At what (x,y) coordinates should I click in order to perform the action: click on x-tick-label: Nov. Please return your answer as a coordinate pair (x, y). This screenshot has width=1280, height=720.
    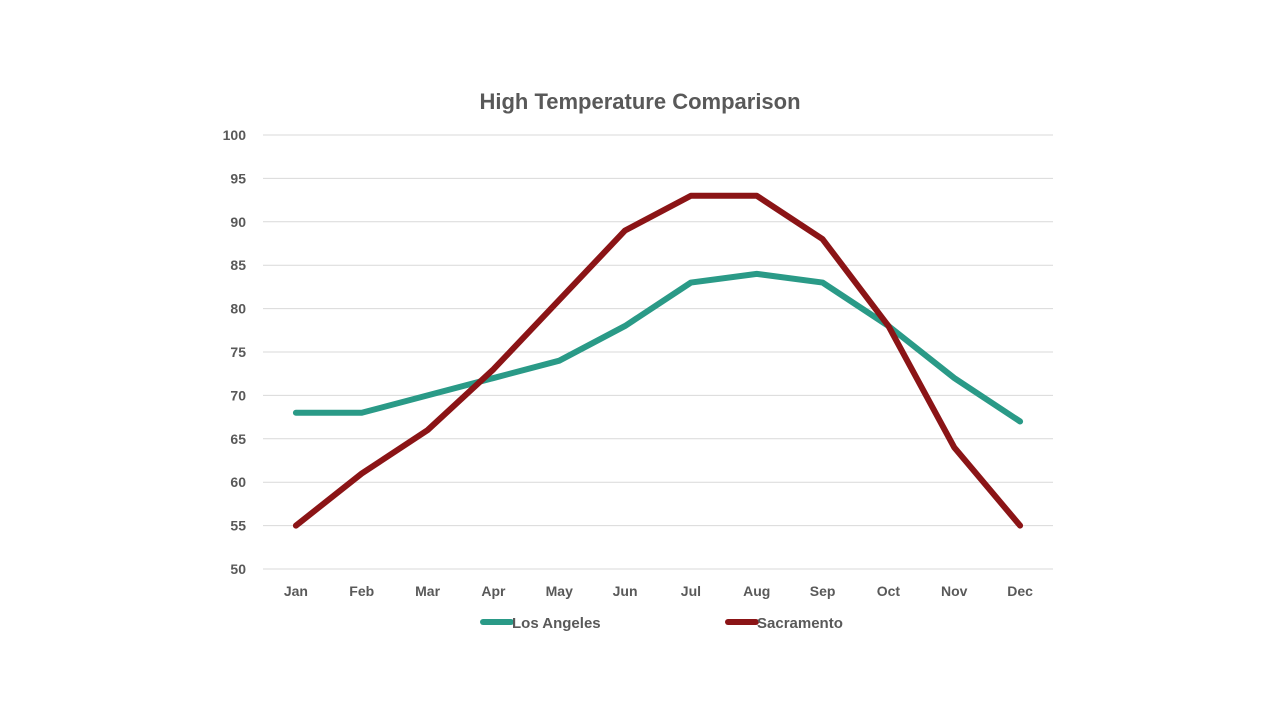
    Looking at the image, I should click on (954, 591).